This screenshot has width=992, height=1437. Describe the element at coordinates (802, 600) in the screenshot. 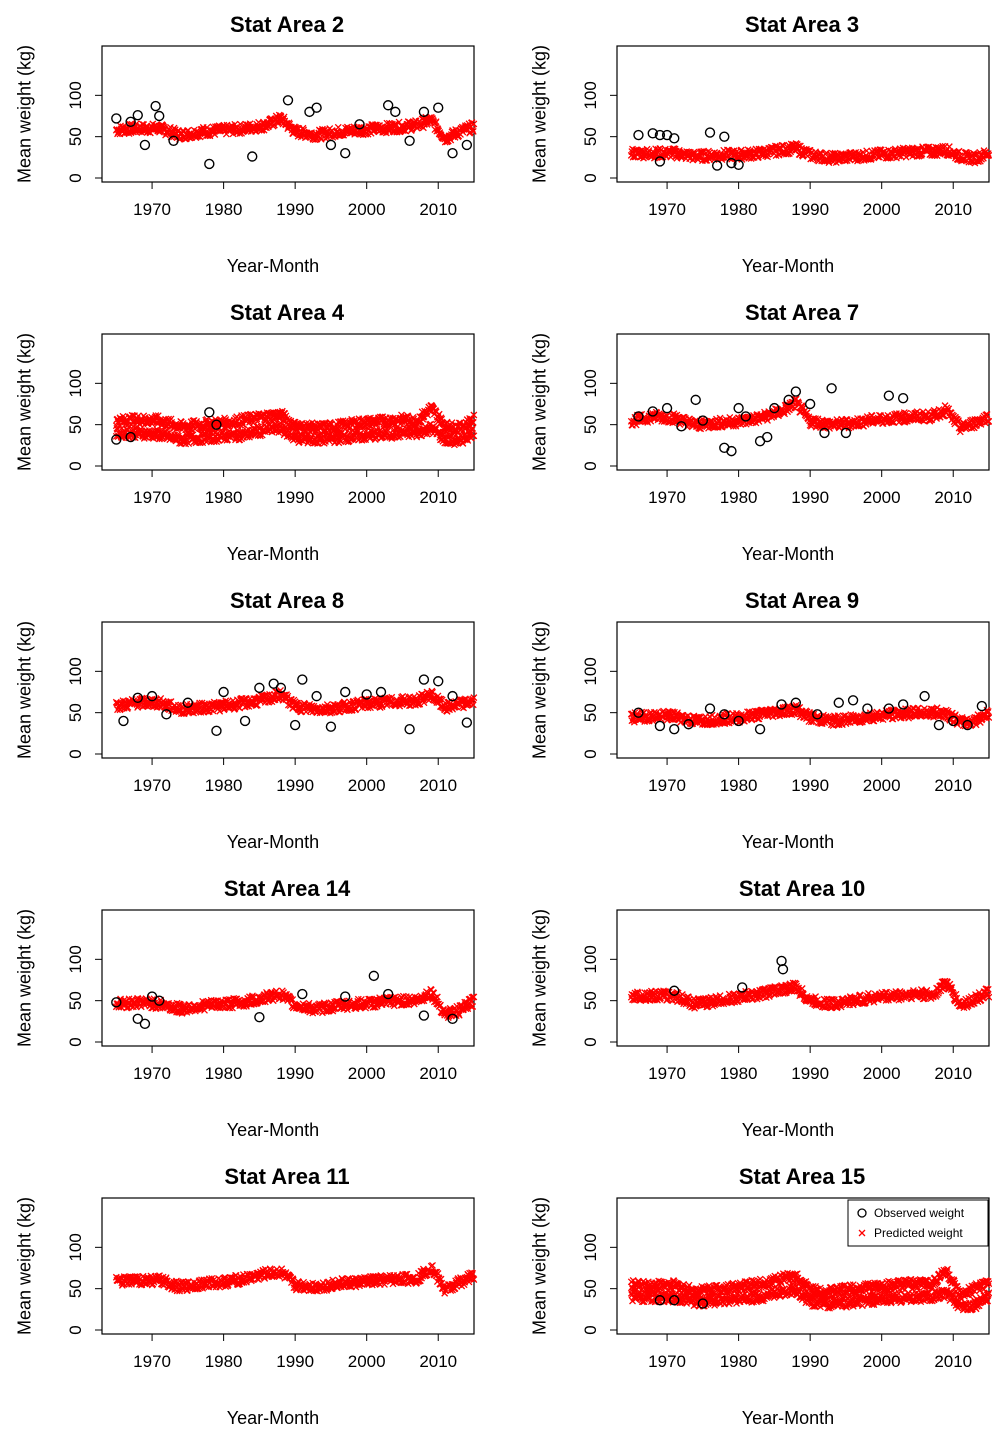

I see `panel-title: Stat Area 9` at that location.